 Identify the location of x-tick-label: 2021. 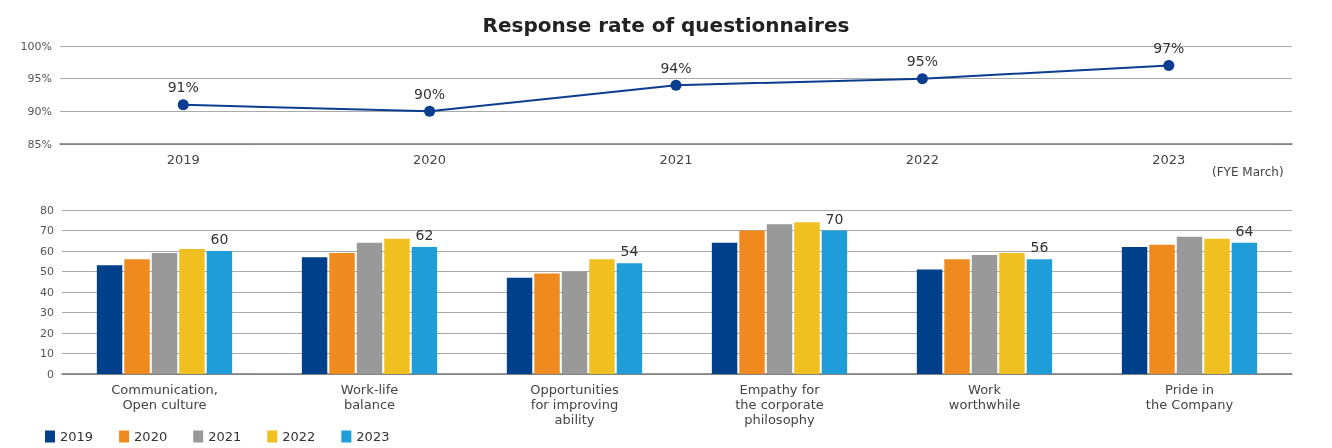
(676, 159).